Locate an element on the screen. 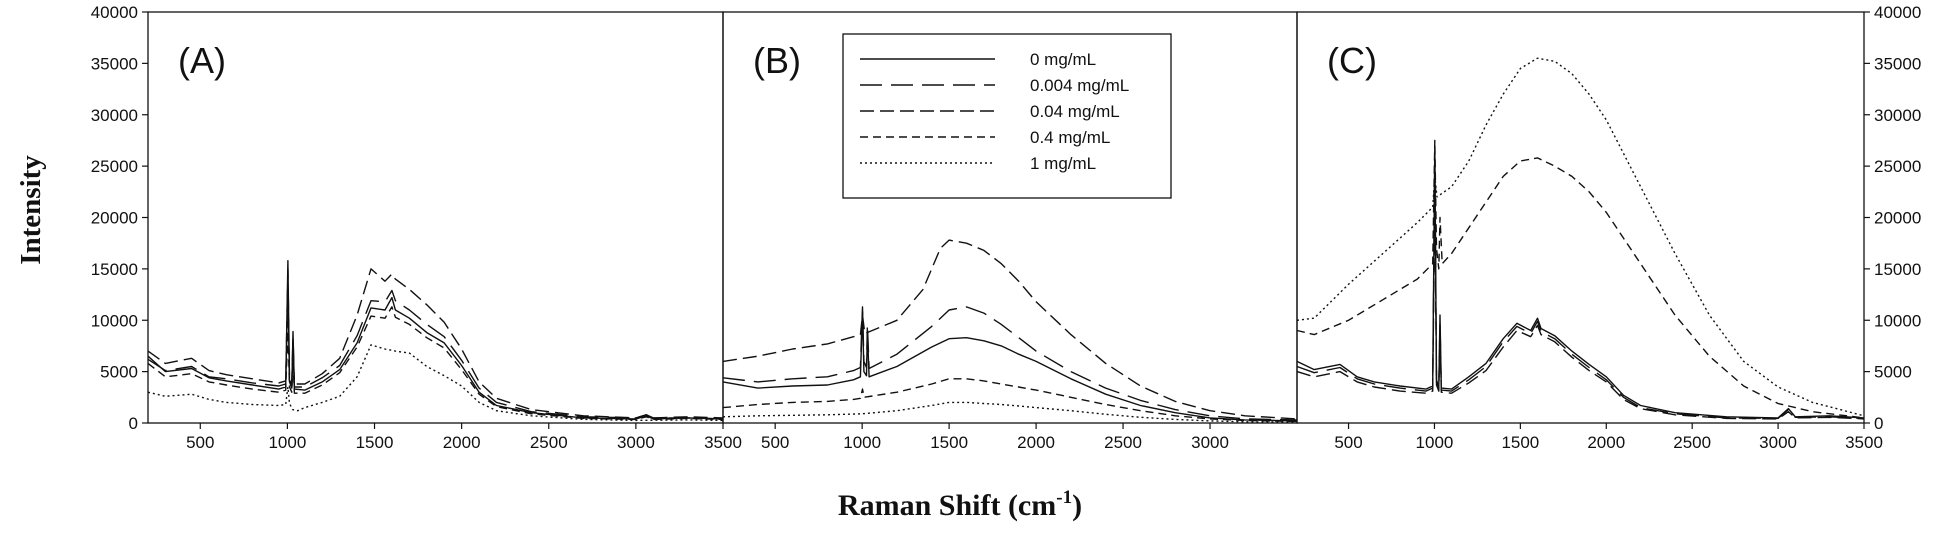  legend-label: 0 mg/mL is located at coordinates (1063, 59).